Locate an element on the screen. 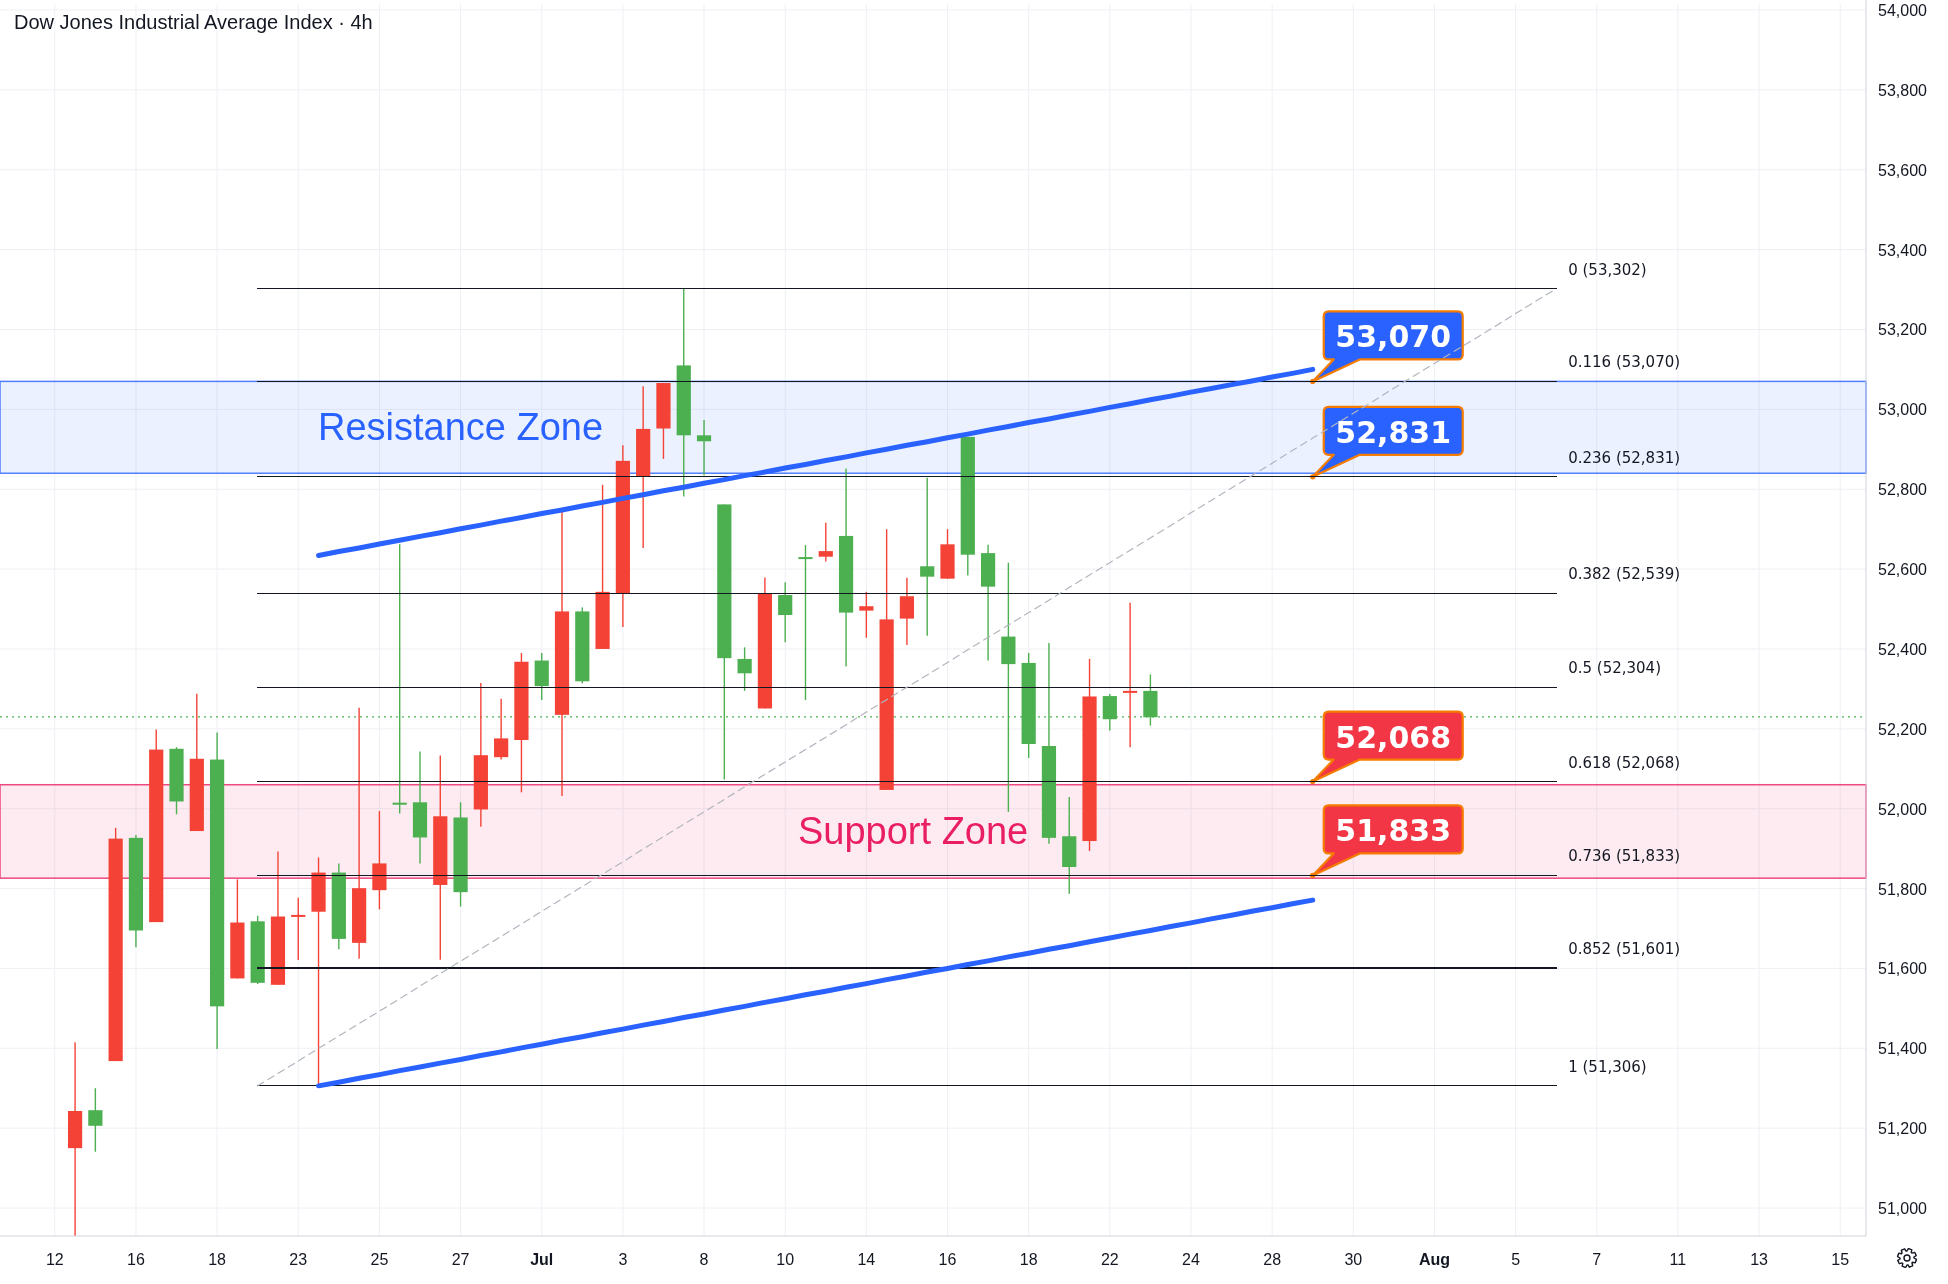 The width and height of the screenshot is (1948, 1284). x-tick-label: 15 is located at coordinates (1840, 1259).